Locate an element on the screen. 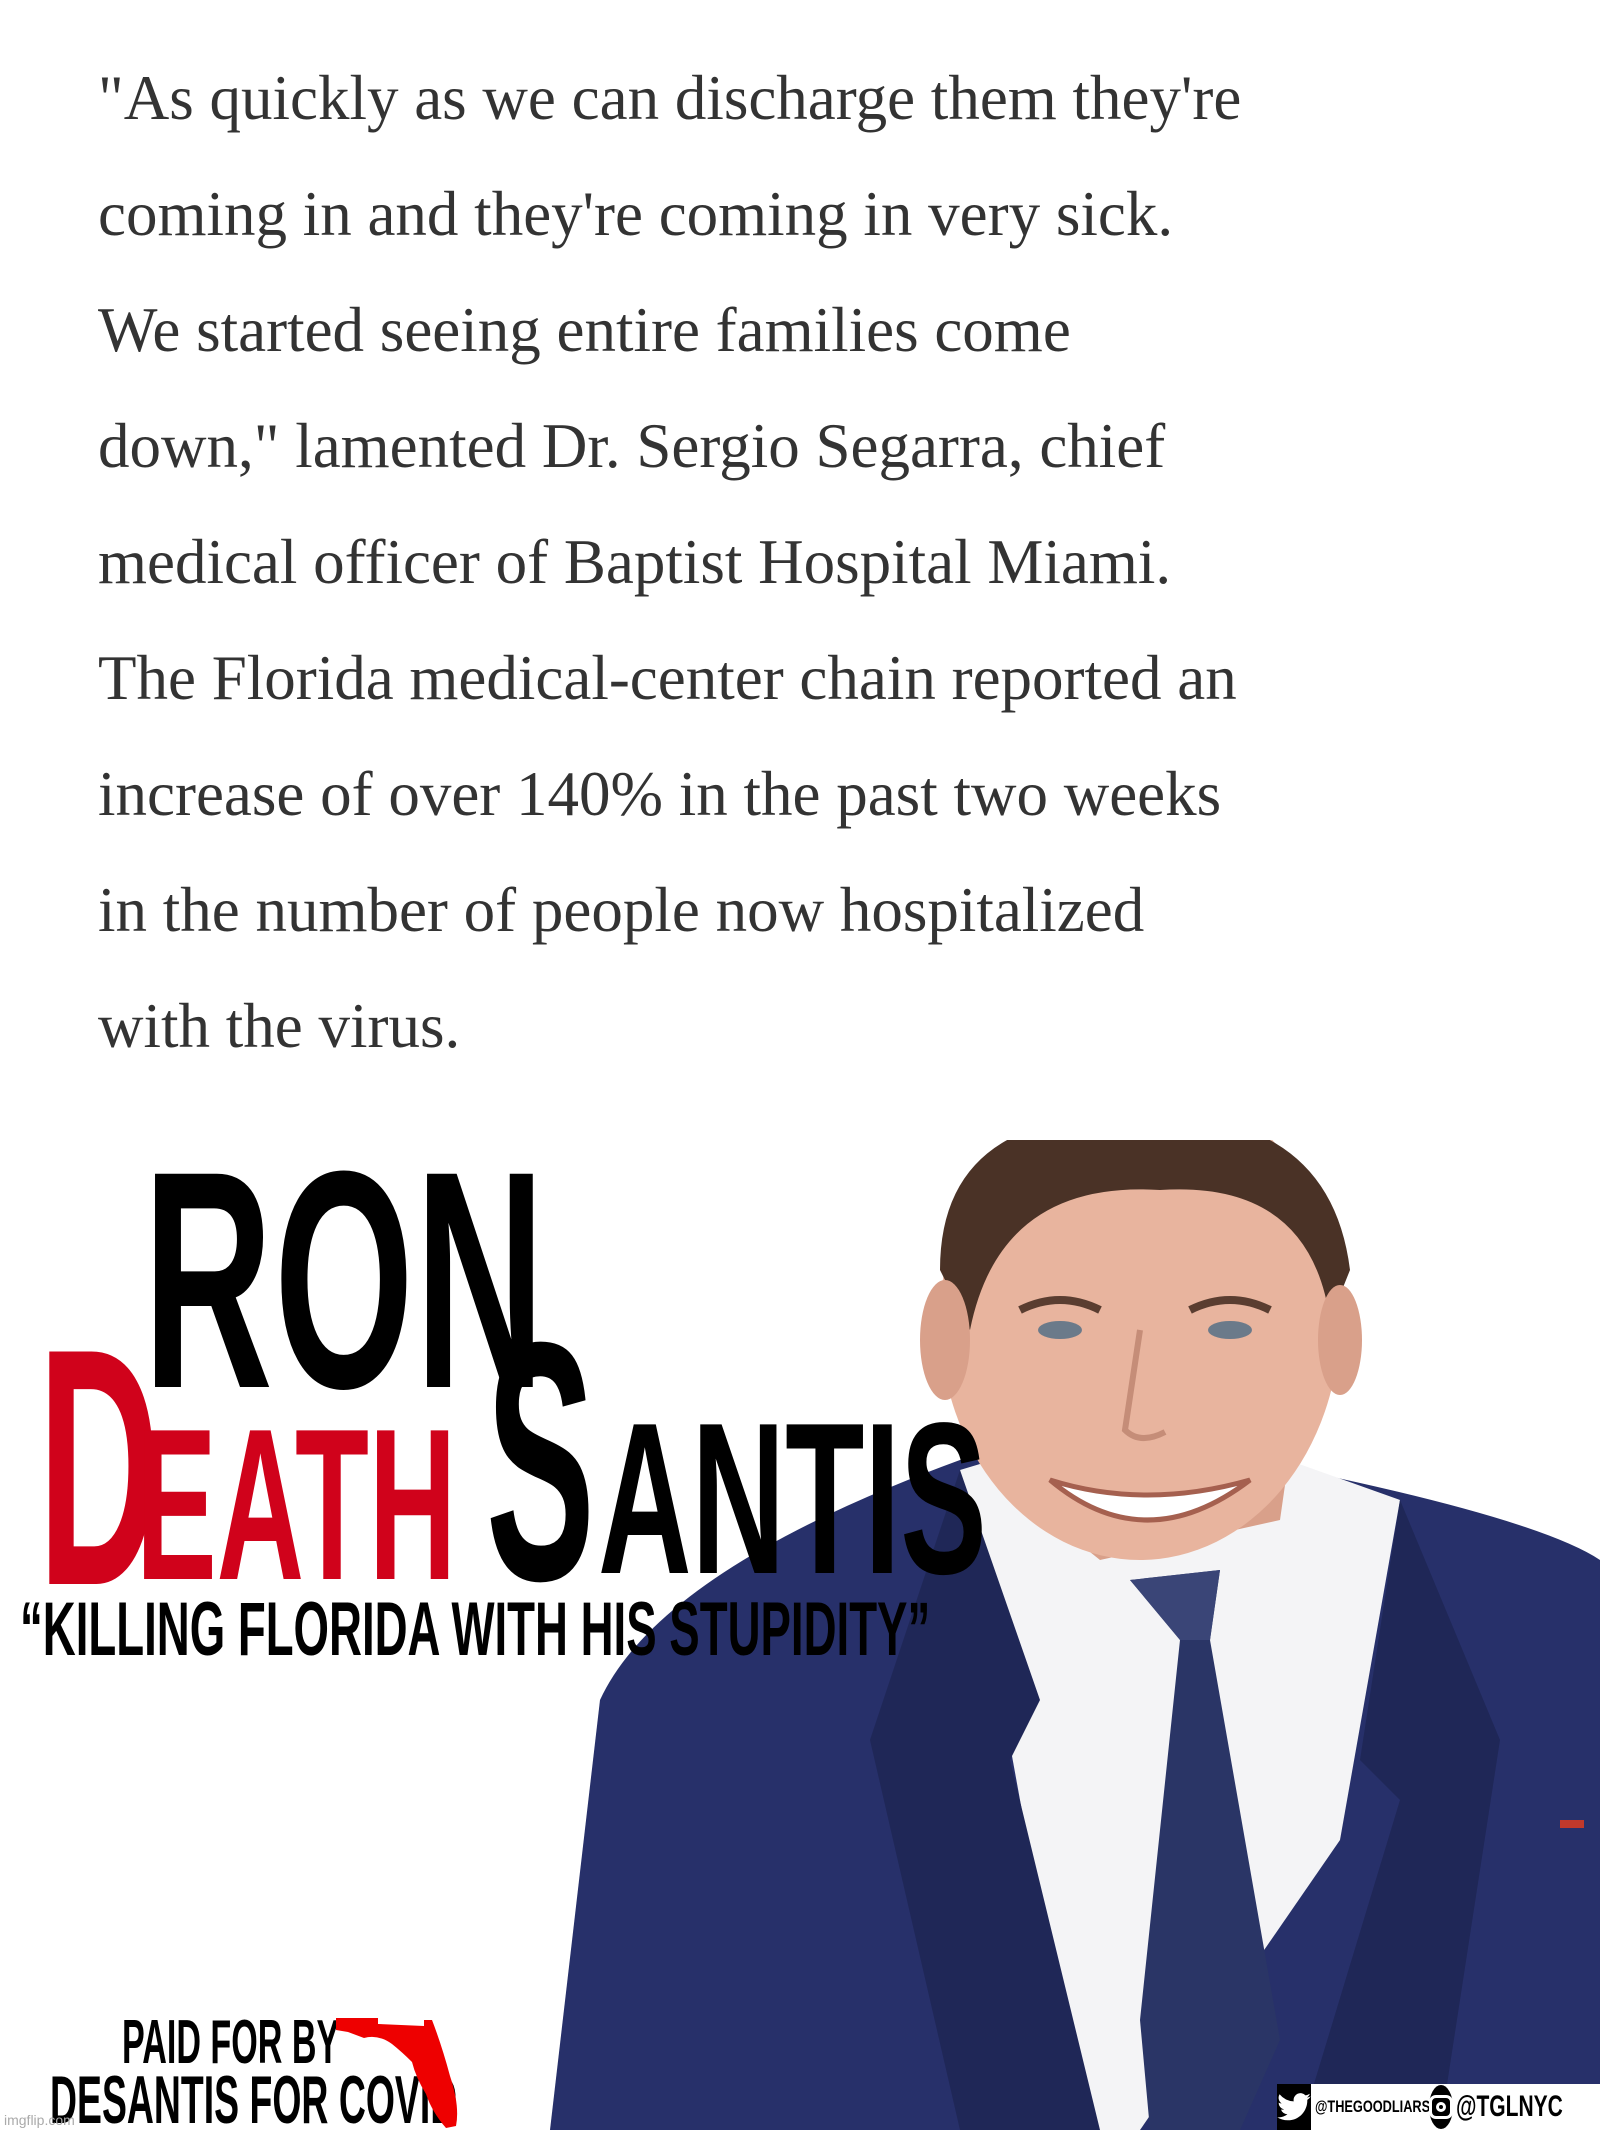  tagline: “KILLING FLORIDA WITH HIS STUPIDITY” is located at coordinates (475, 1629).